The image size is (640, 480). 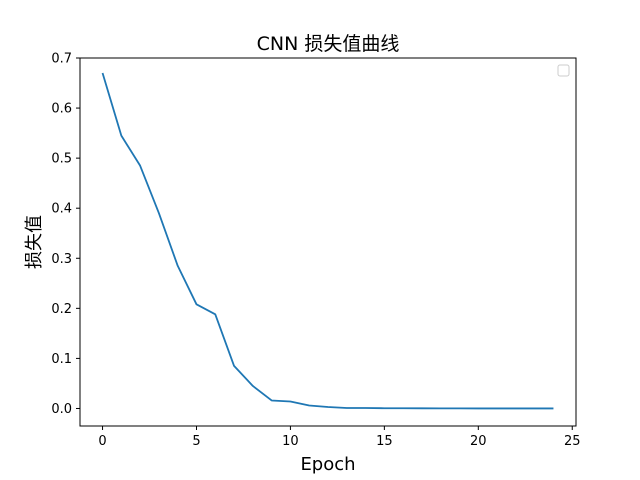 What do you see at coordinates (61, 159) in the screenshot?
I see `y-tick-label: 0.5` at bounding box center [61, 159].